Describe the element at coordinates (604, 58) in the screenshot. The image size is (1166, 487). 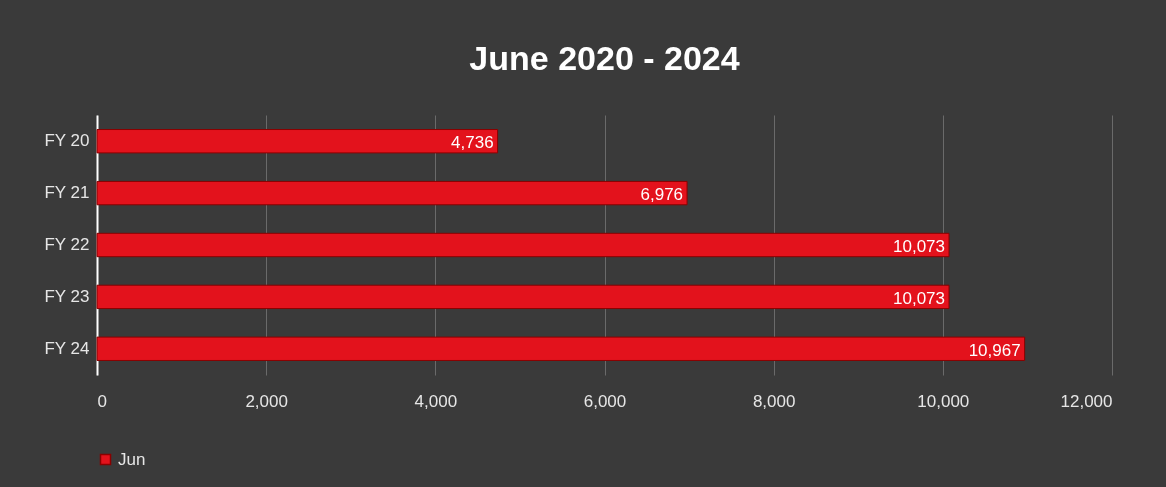
I see `chart-title: June 2020 - 2024` at that location.